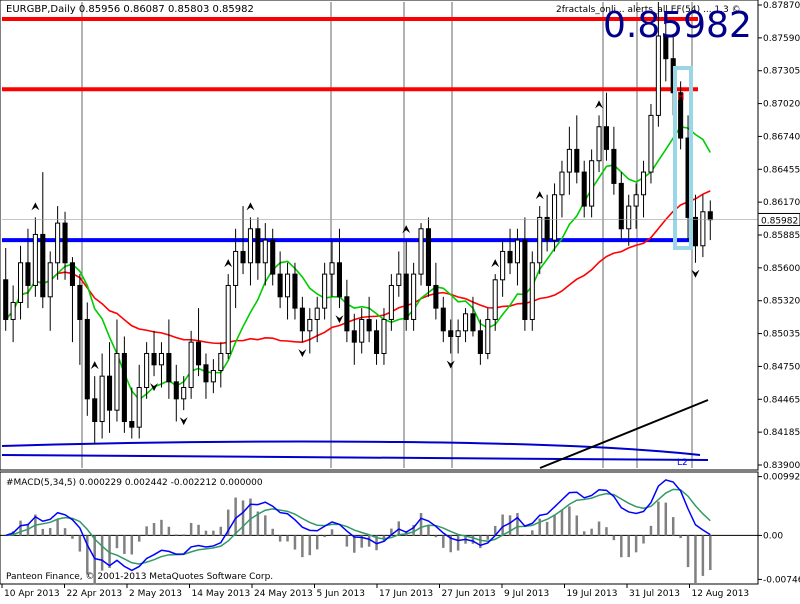 This screenshot has height=604, width=800. Describe the element at coordinates (781, 236) in the screenshot. I see `price-tick-label: 0.85885` at that location.